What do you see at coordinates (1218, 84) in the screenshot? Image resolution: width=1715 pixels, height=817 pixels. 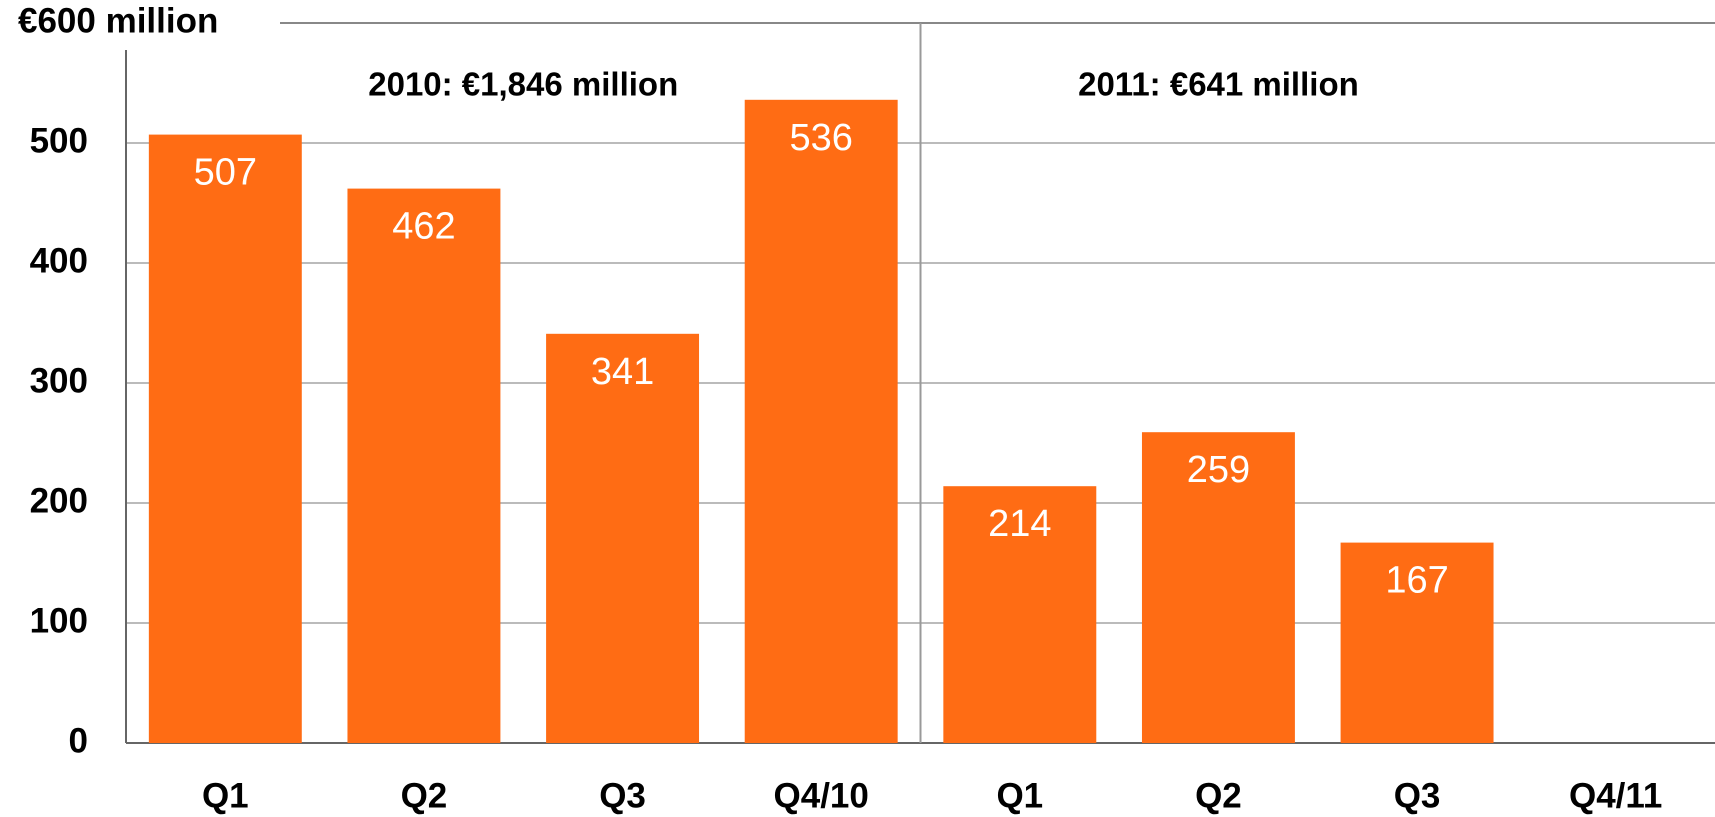 I see `annotation: 2011: €641 million` at bounding box center [1218, 84].